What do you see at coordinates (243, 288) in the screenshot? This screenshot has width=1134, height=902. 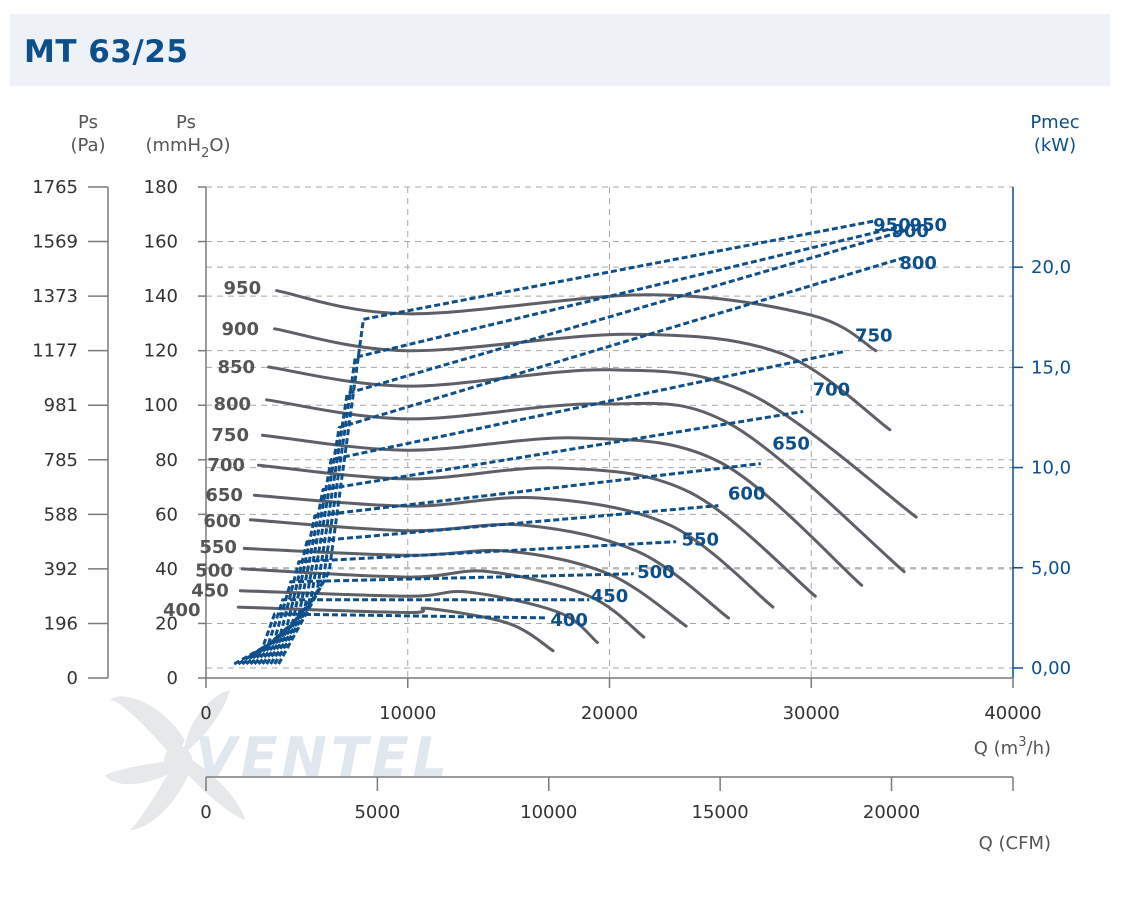 I see `pressure-curve-label: 950` at bounding box center [243, 288].